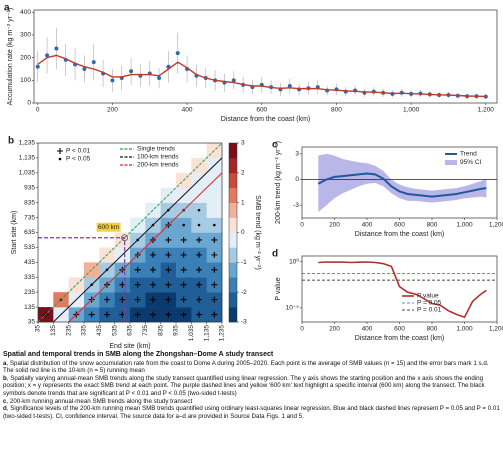  What do you see at coordinates (11, 141) in the screenshot?
I see `panel-label: b` at bounding box center [11, 141].